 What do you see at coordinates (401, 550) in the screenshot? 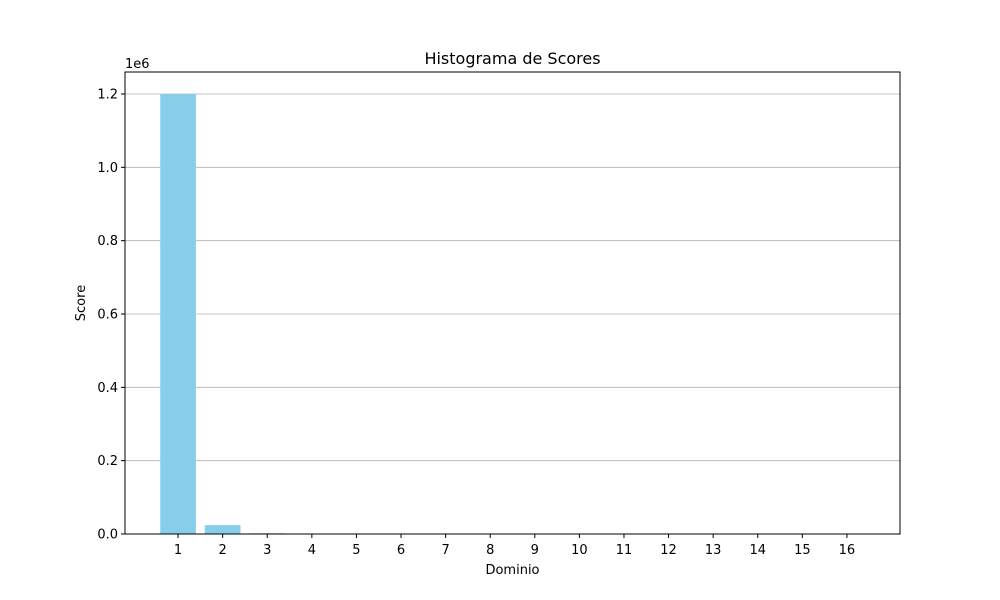
I see `x-tick-label: 6` at bounding box center [401, 550].